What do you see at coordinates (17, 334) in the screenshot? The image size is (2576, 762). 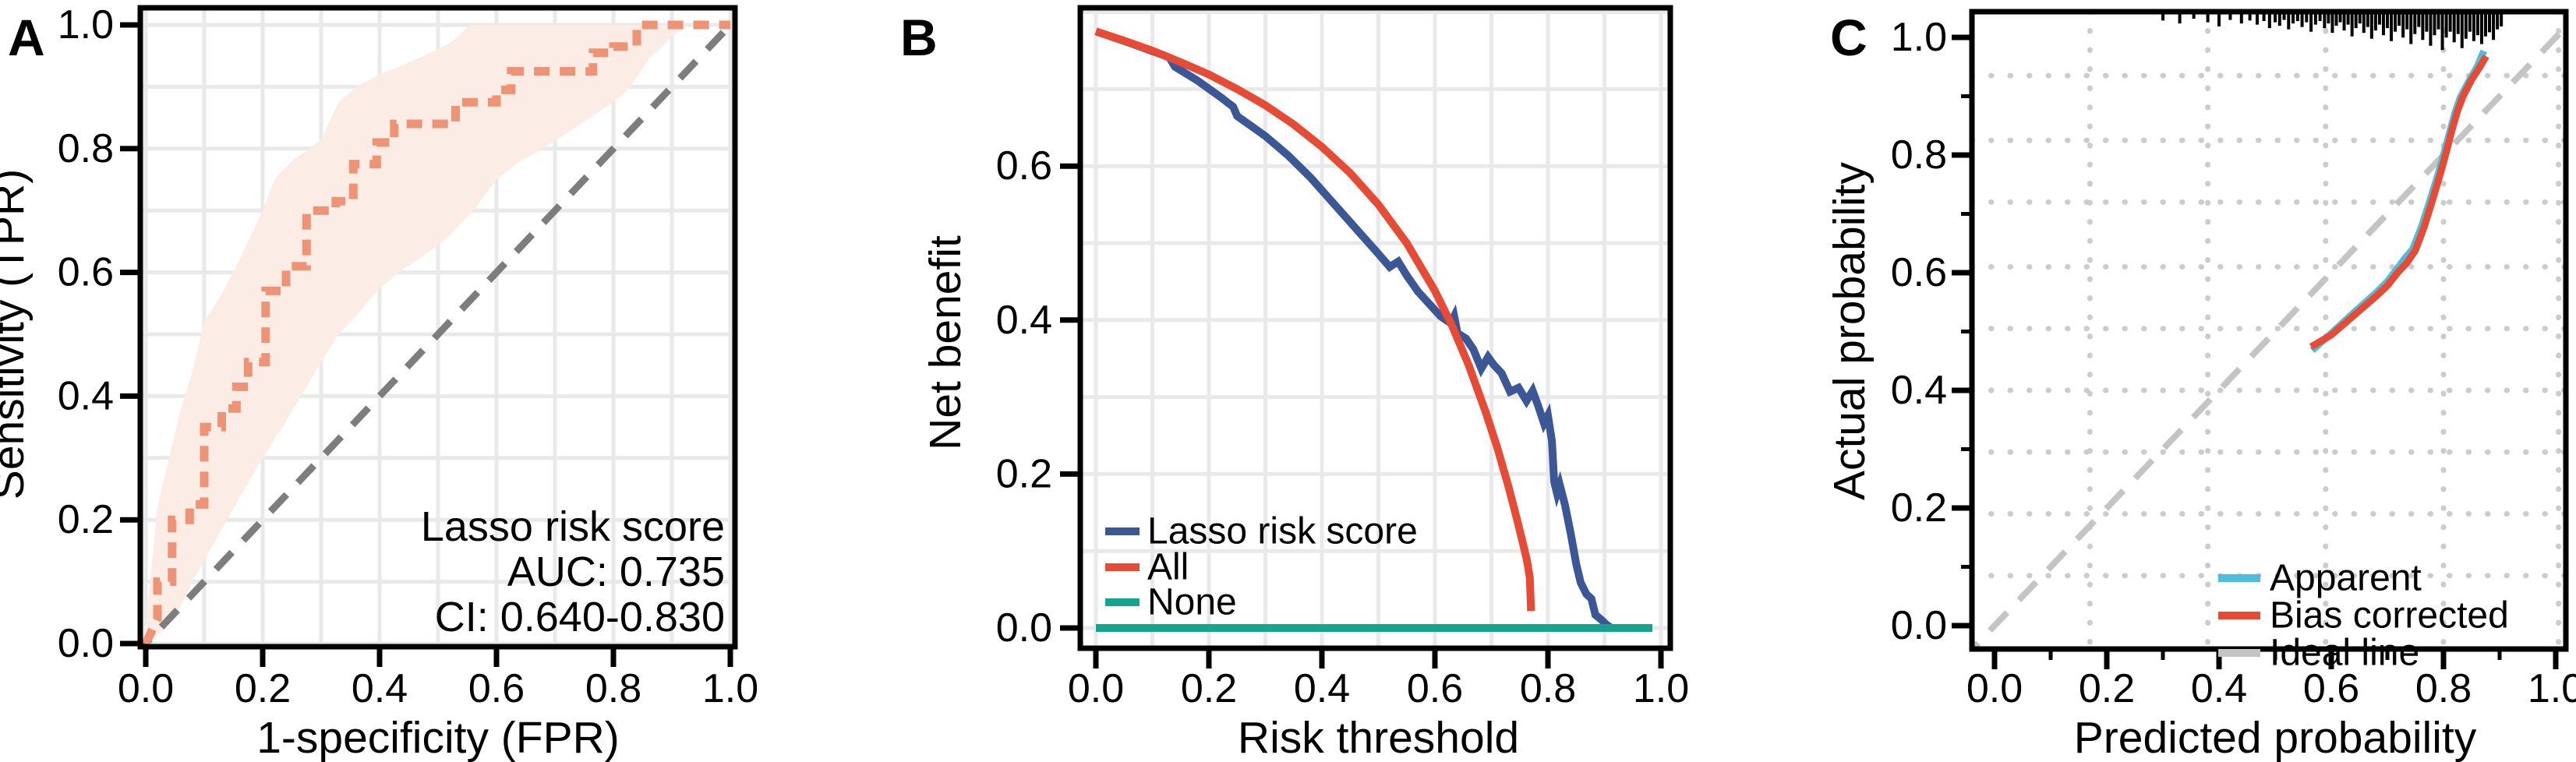 I see `y-axis-title: Sensitivity (TPR)` at bounding box center [17, 334].